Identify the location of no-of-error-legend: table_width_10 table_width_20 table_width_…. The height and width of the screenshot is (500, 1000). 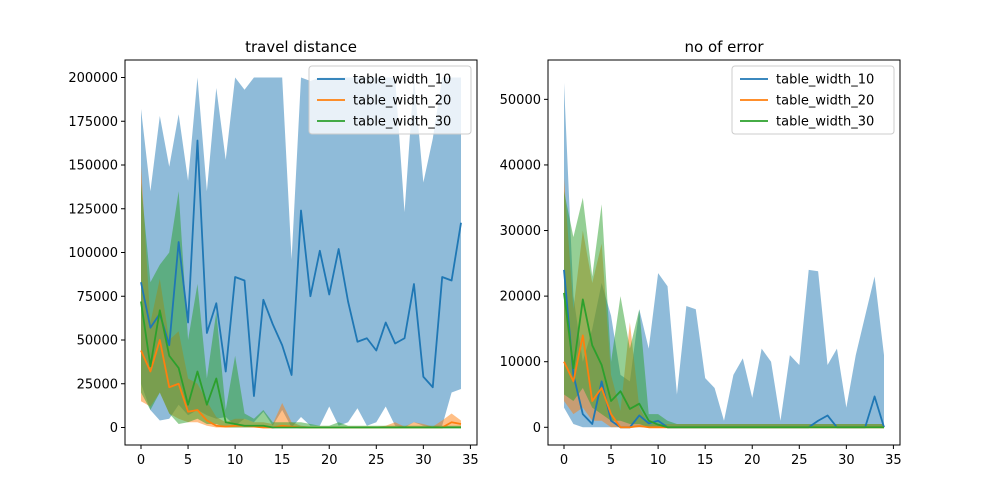
(813, 100).